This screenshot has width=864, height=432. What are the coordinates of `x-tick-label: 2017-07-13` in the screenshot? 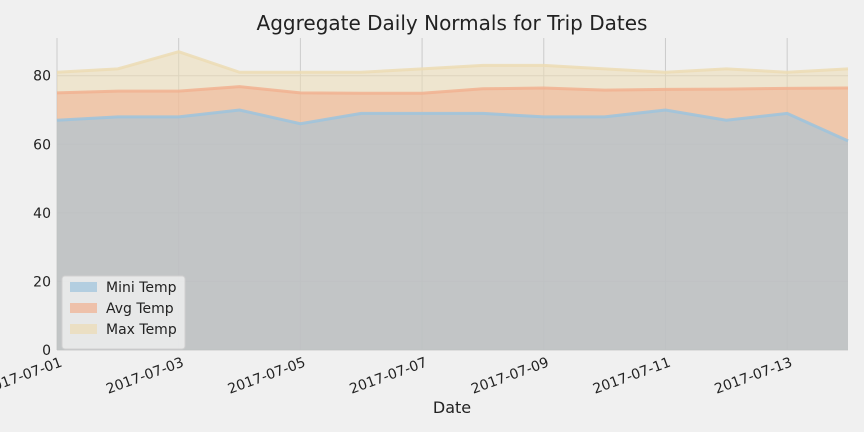 It's located at (754, 376).